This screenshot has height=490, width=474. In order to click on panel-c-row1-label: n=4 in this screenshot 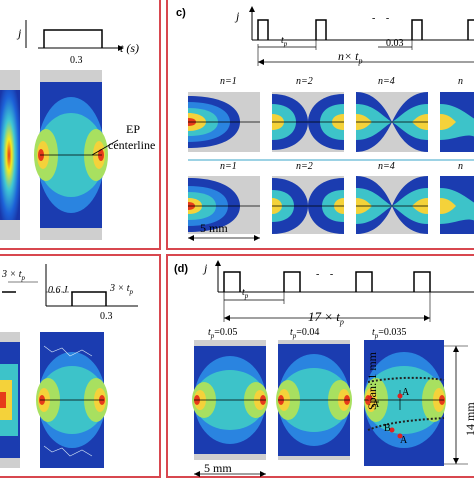, I will do `click(386, 81)`.